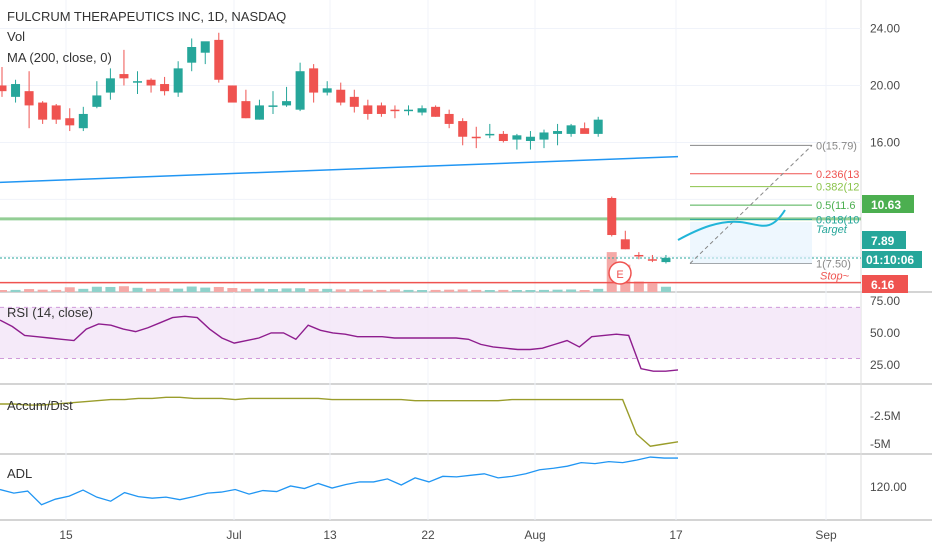 The image size is (932, 550). I want to click on current-price-badge-text: 7.89, so click(883, 241).